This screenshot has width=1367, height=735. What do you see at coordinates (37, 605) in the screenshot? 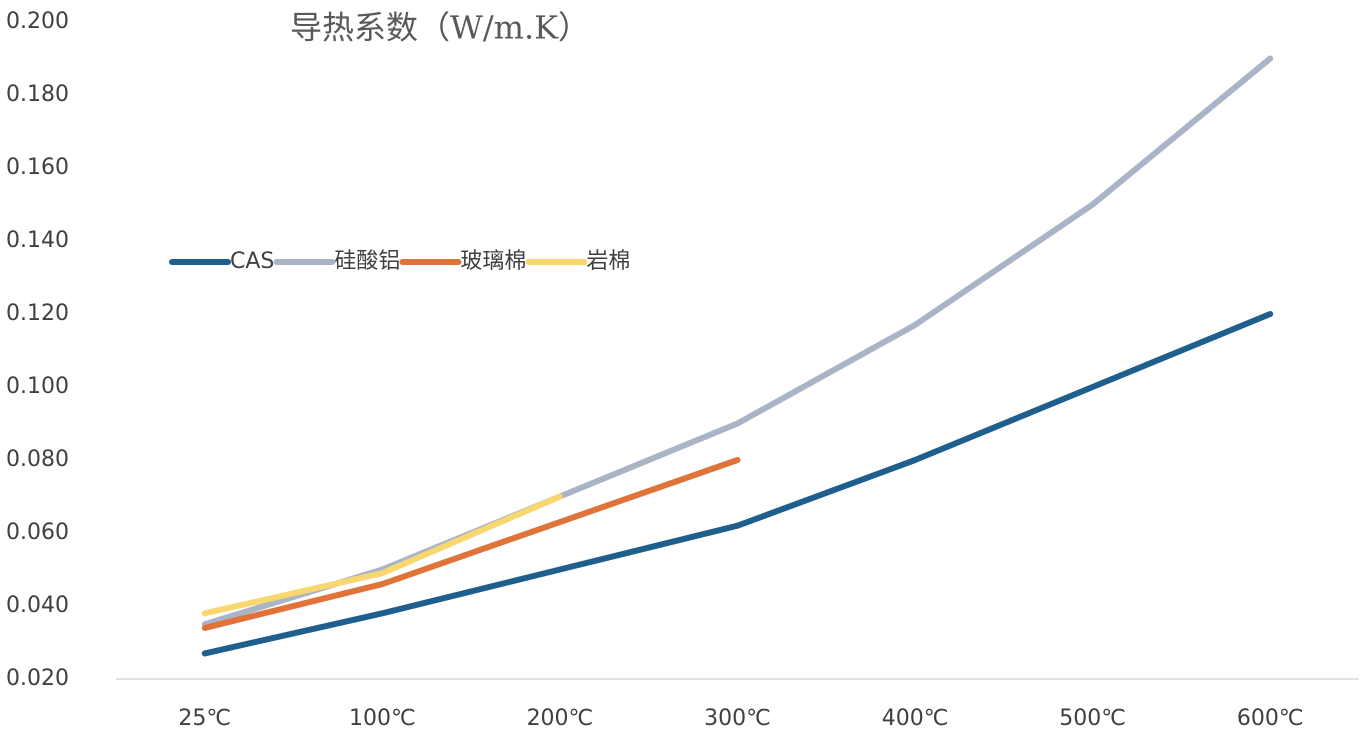
I see `y-tick-label: 0.040` at bounding box center [37, 605].